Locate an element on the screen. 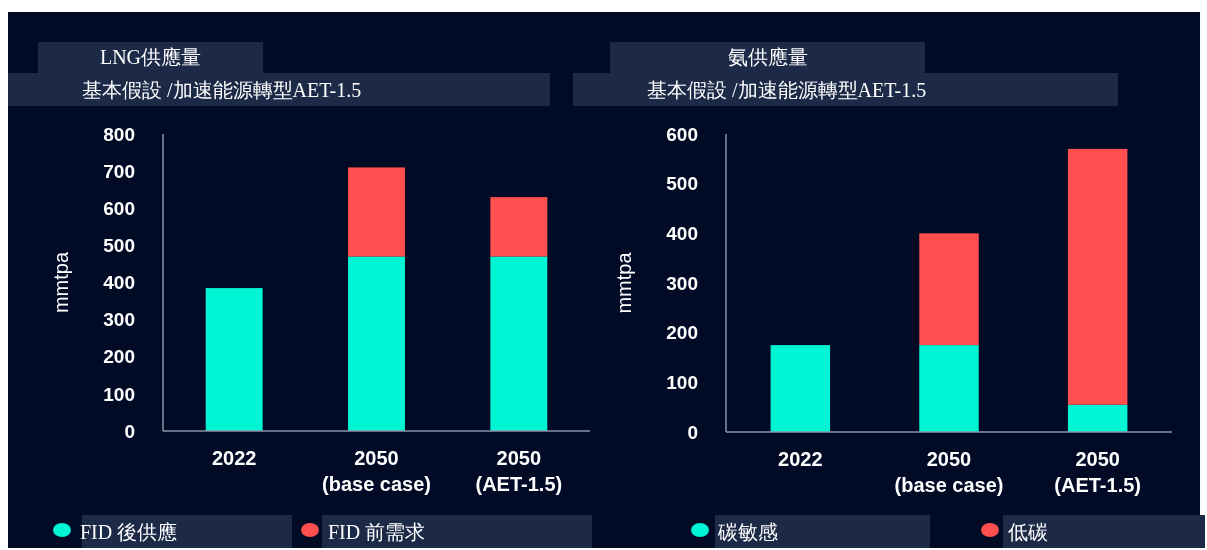 The width and height of the screenshot is (1207, 550). y-tick-label: 800 is located at coordinates (119, 134).